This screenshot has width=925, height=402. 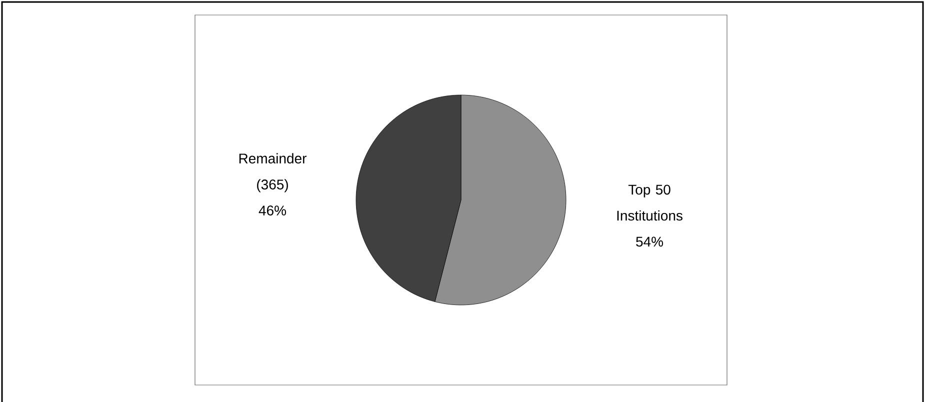 I want to click on data-label: 54%, so click(x=650, y=241).